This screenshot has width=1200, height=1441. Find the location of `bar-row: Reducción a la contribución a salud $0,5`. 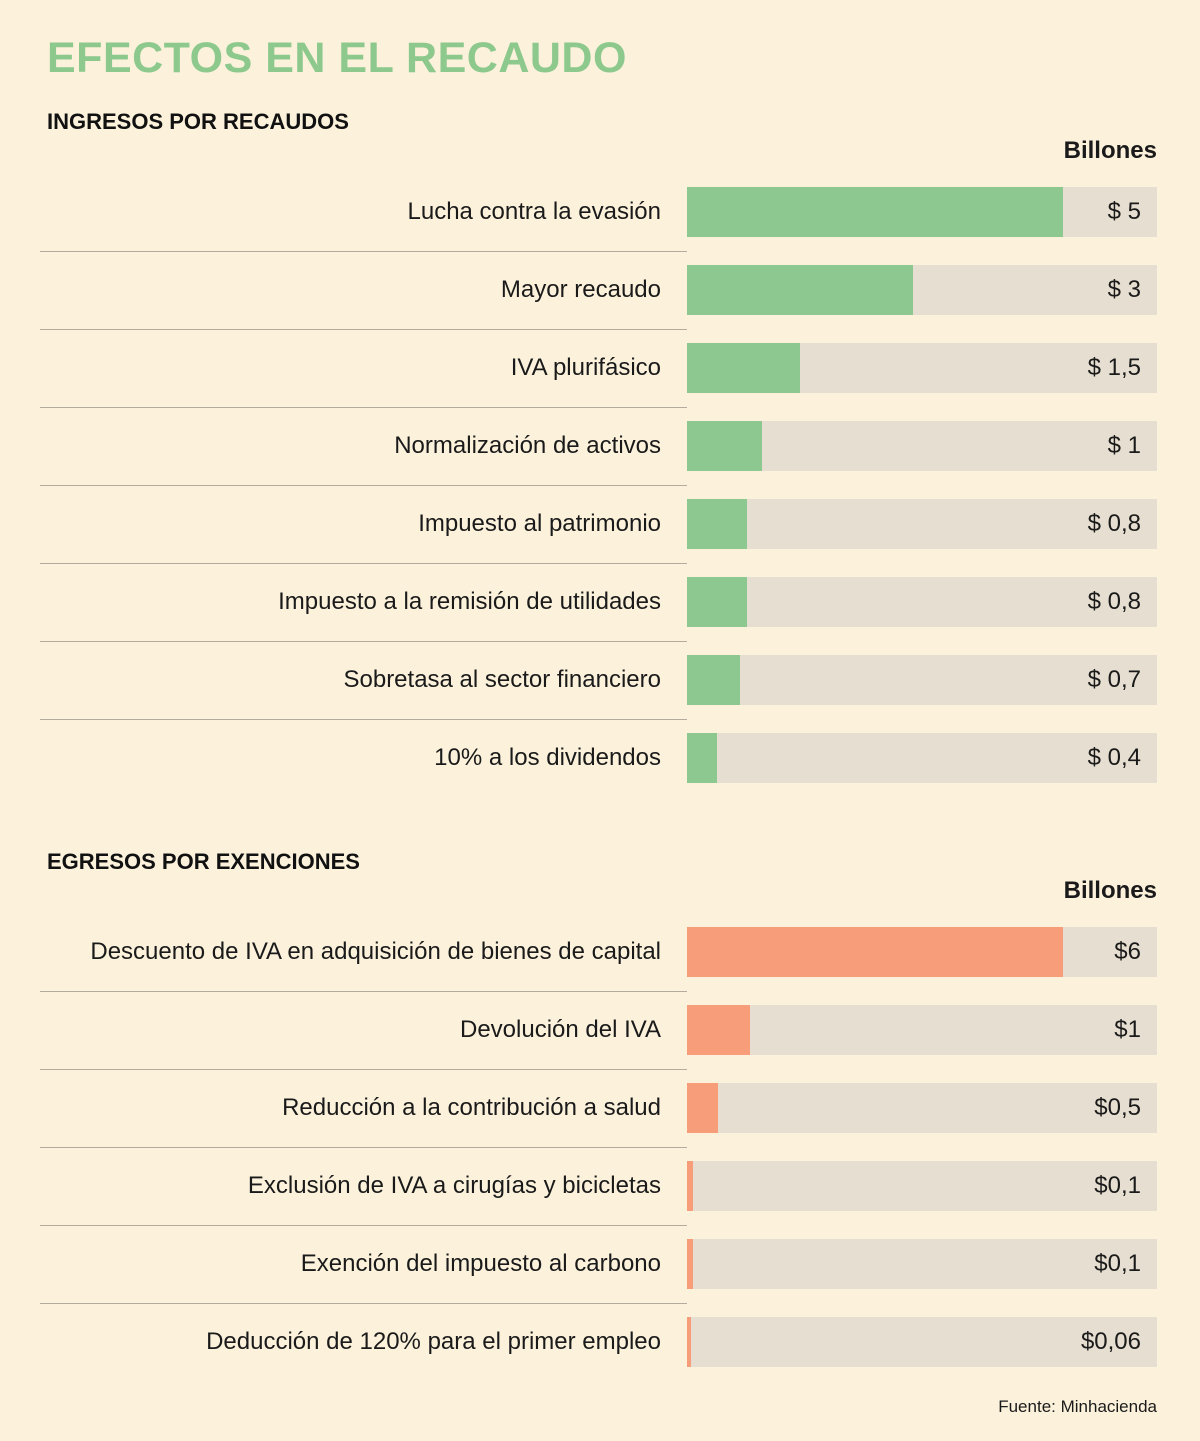

bar-row: Reducción a la contribución a salud $0,5 is located at coordinates (598, 1108).